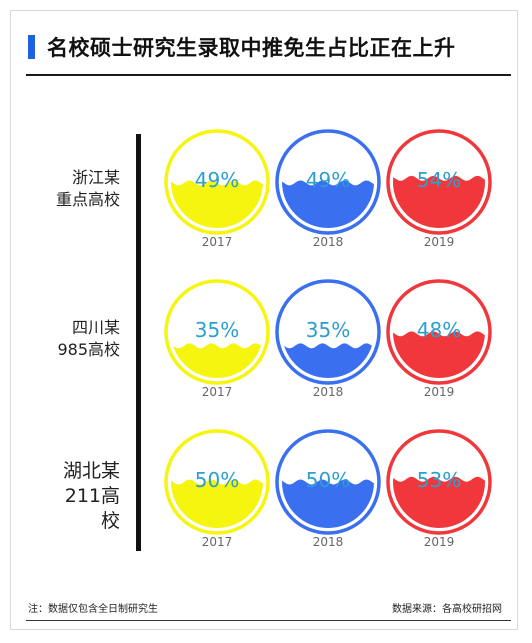 This screenshot has height=643, width=532. Describe the element at coordinates (439, 180) in the screenshot. I see `gauge-value-label-r1-2019: 54%` at that location.